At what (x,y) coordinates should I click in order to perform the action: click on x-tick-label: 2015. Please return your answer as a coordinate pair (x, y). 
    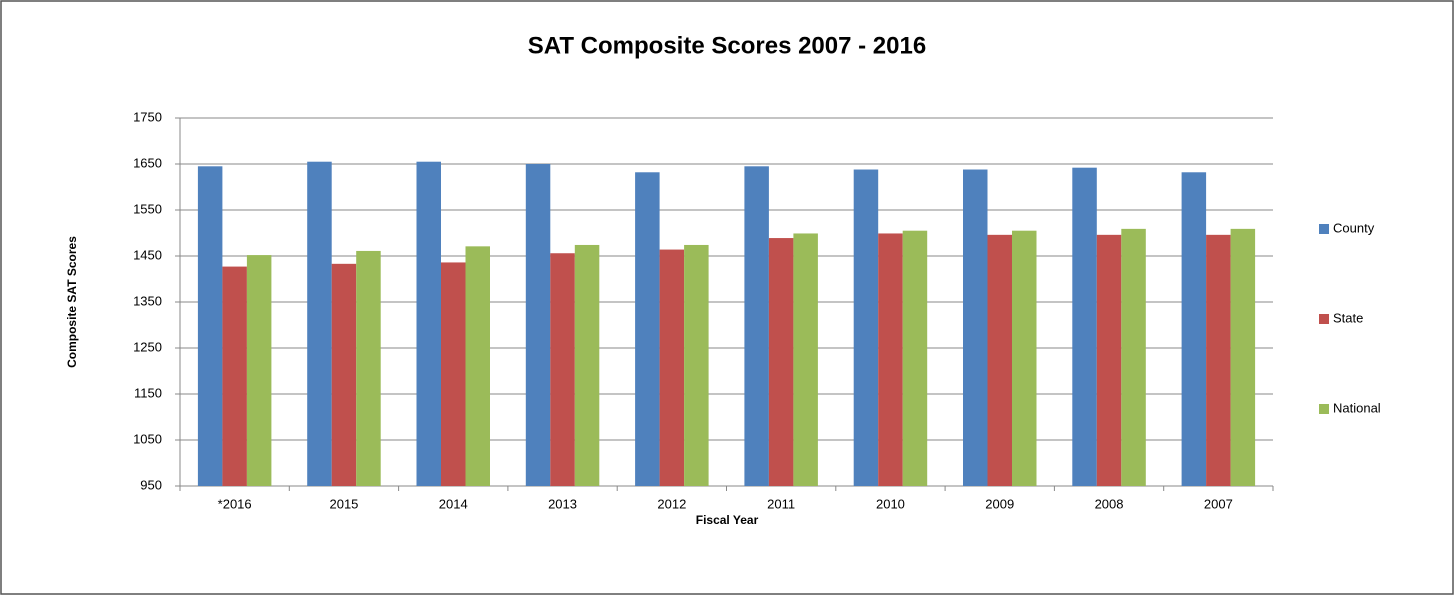
    Looking at the image, I should click on (343, 503).